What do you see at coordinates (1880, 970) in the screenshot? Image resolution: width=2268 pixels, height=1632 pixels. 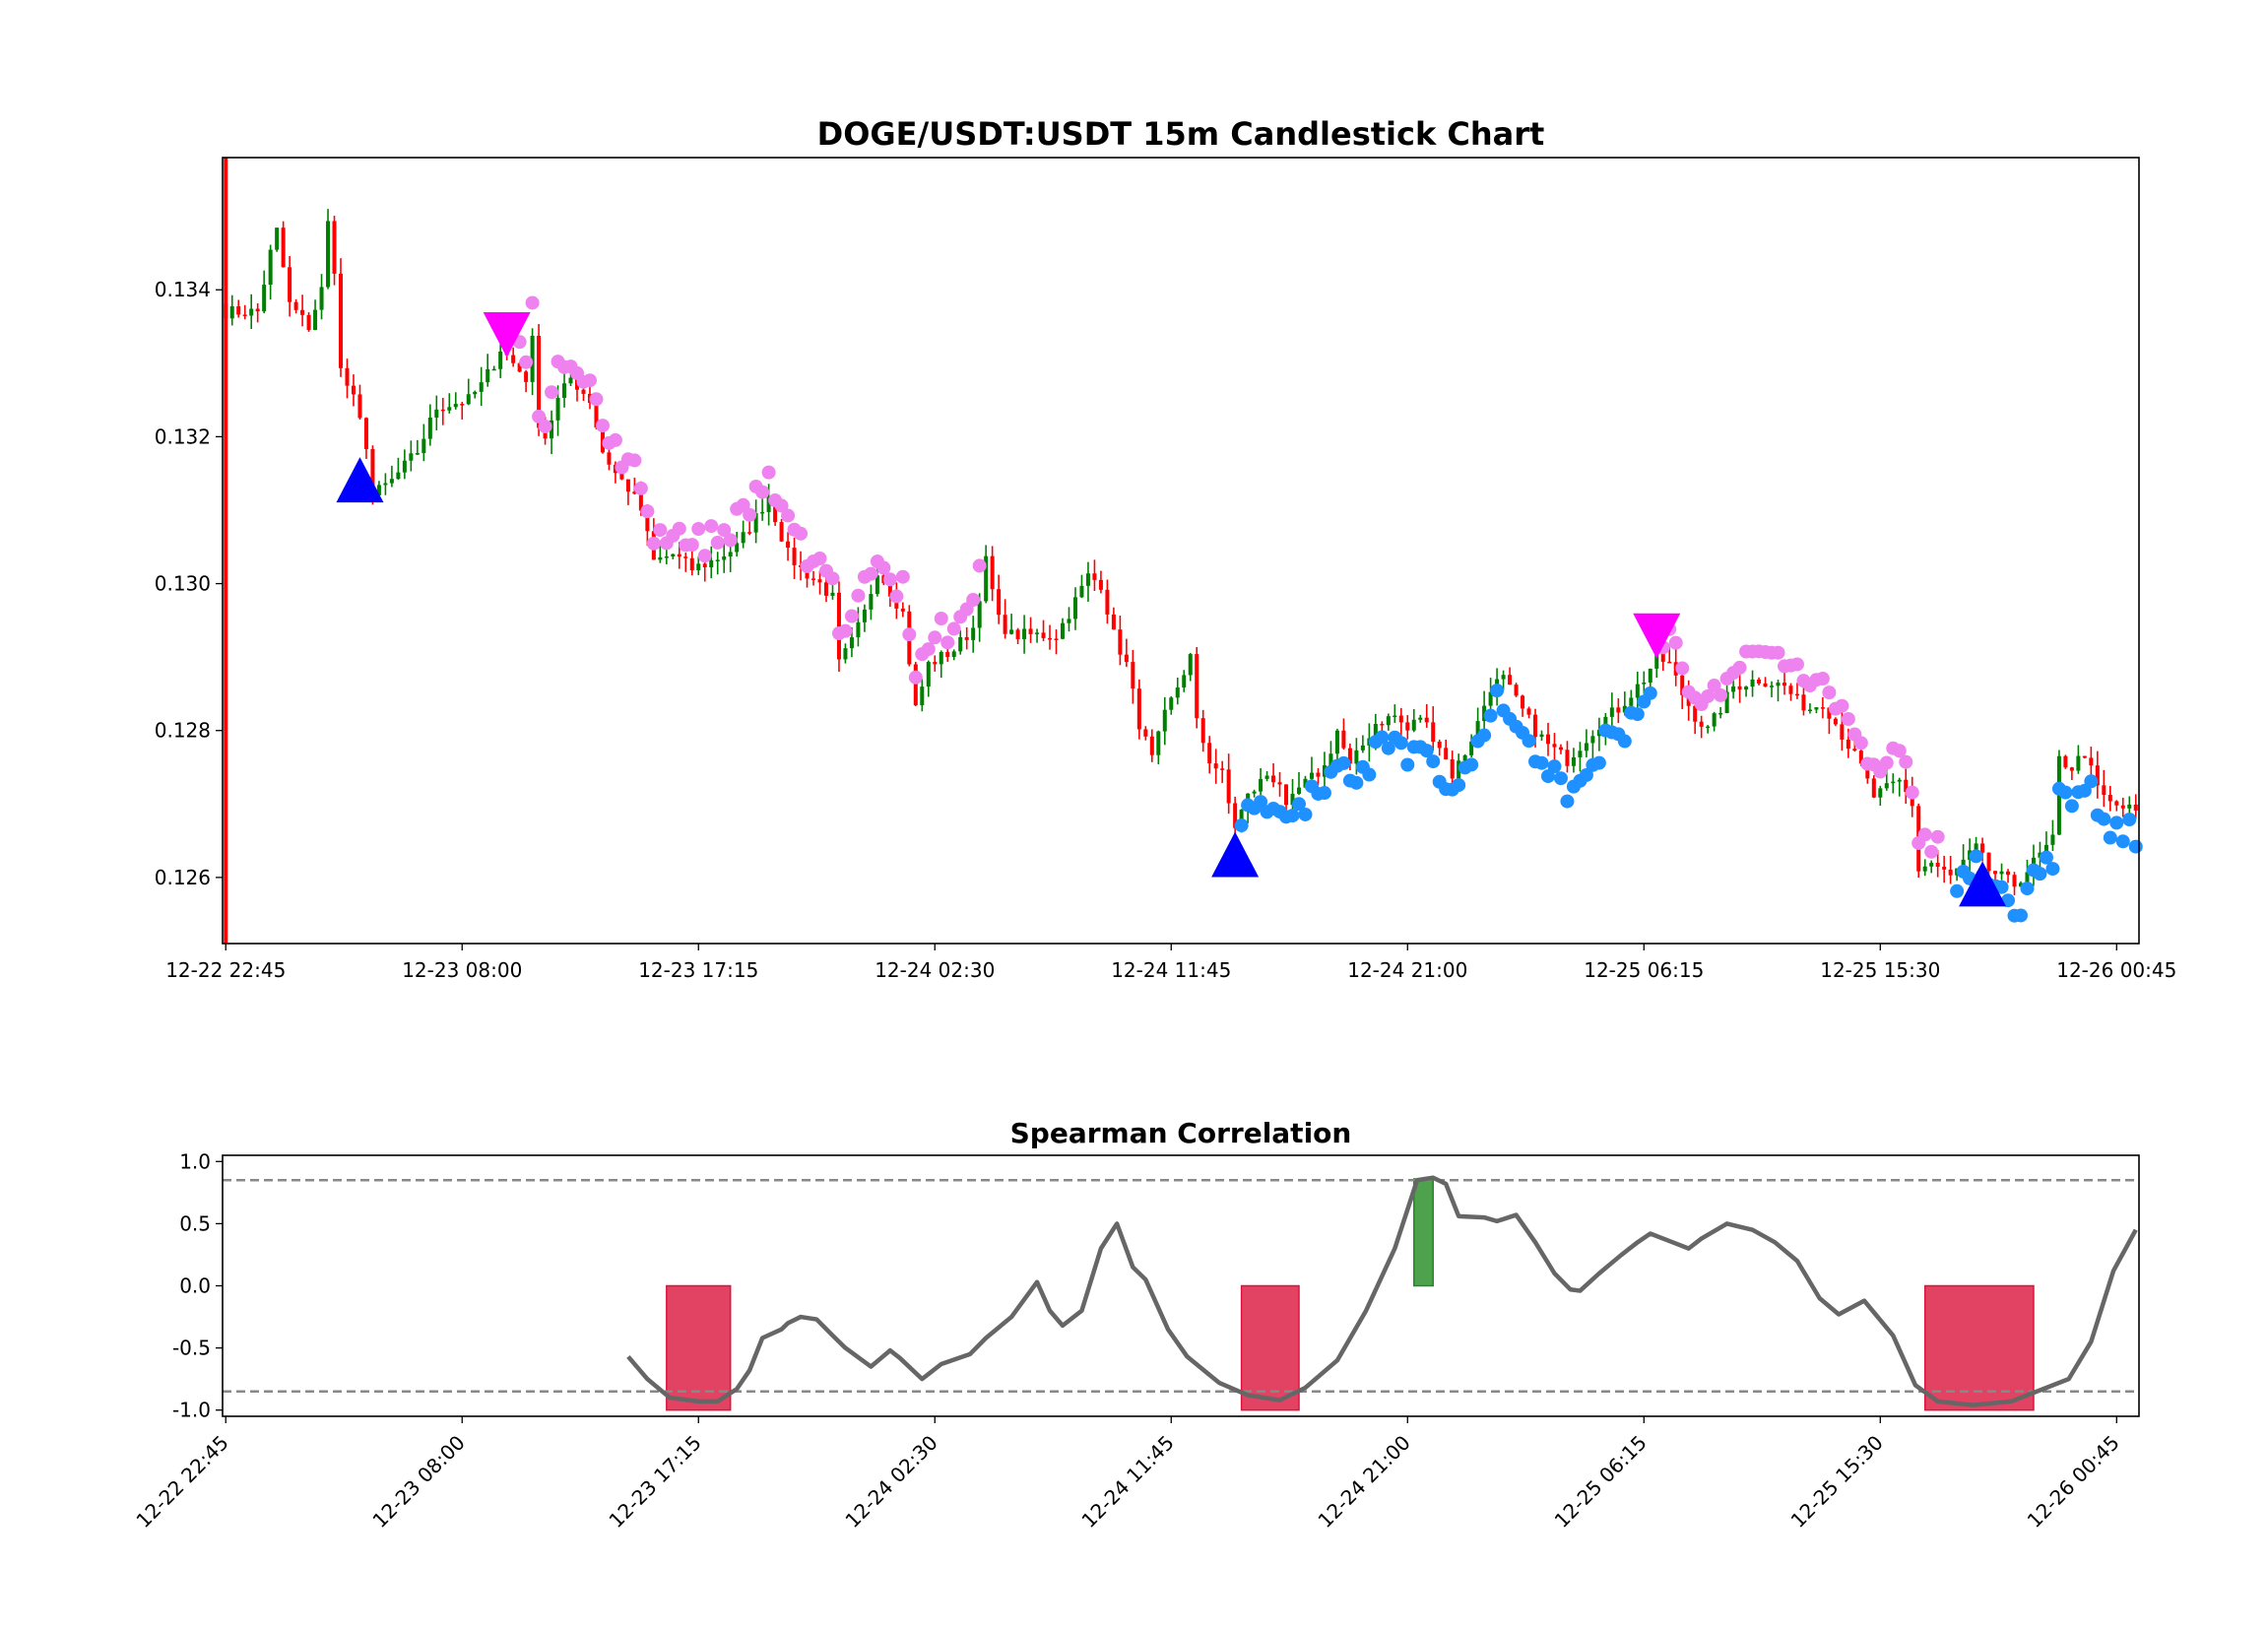 I see `x-tick-label: 12-25 15:30` at bounding box center [1880, 970].